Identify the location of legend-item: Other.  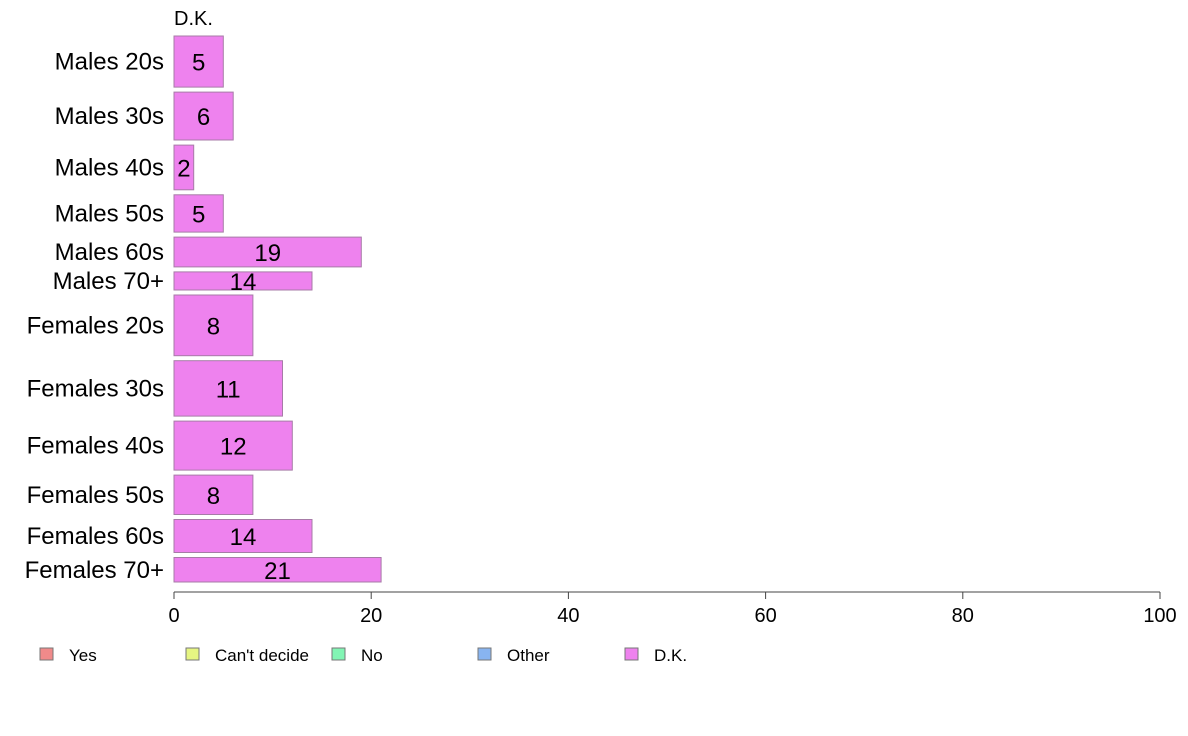
(513, 655).